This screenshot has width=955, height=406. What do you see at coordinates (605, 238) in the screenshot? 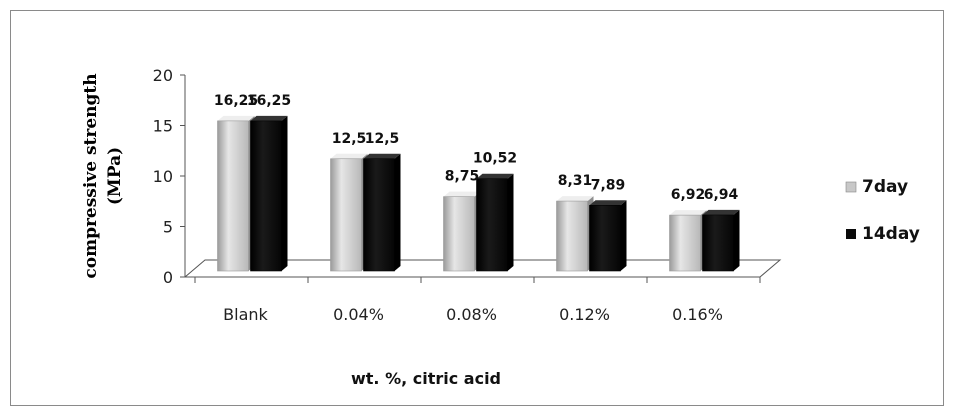
I see `bar-14day-0.12%` at bounding box center [605, 238].